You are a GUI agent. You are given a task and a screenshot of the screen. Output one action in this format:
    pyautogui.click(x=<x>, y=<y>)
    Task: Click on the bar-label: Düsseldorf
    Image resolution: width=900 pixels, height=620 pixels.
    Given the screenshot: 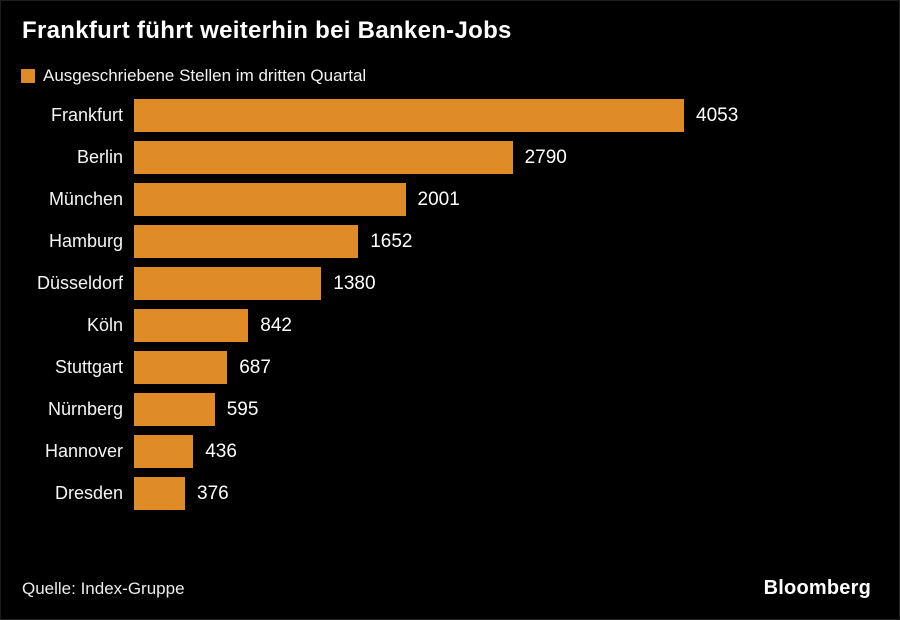 What is the action you would take?
    pyautogui.click(x=79, y=283)
    